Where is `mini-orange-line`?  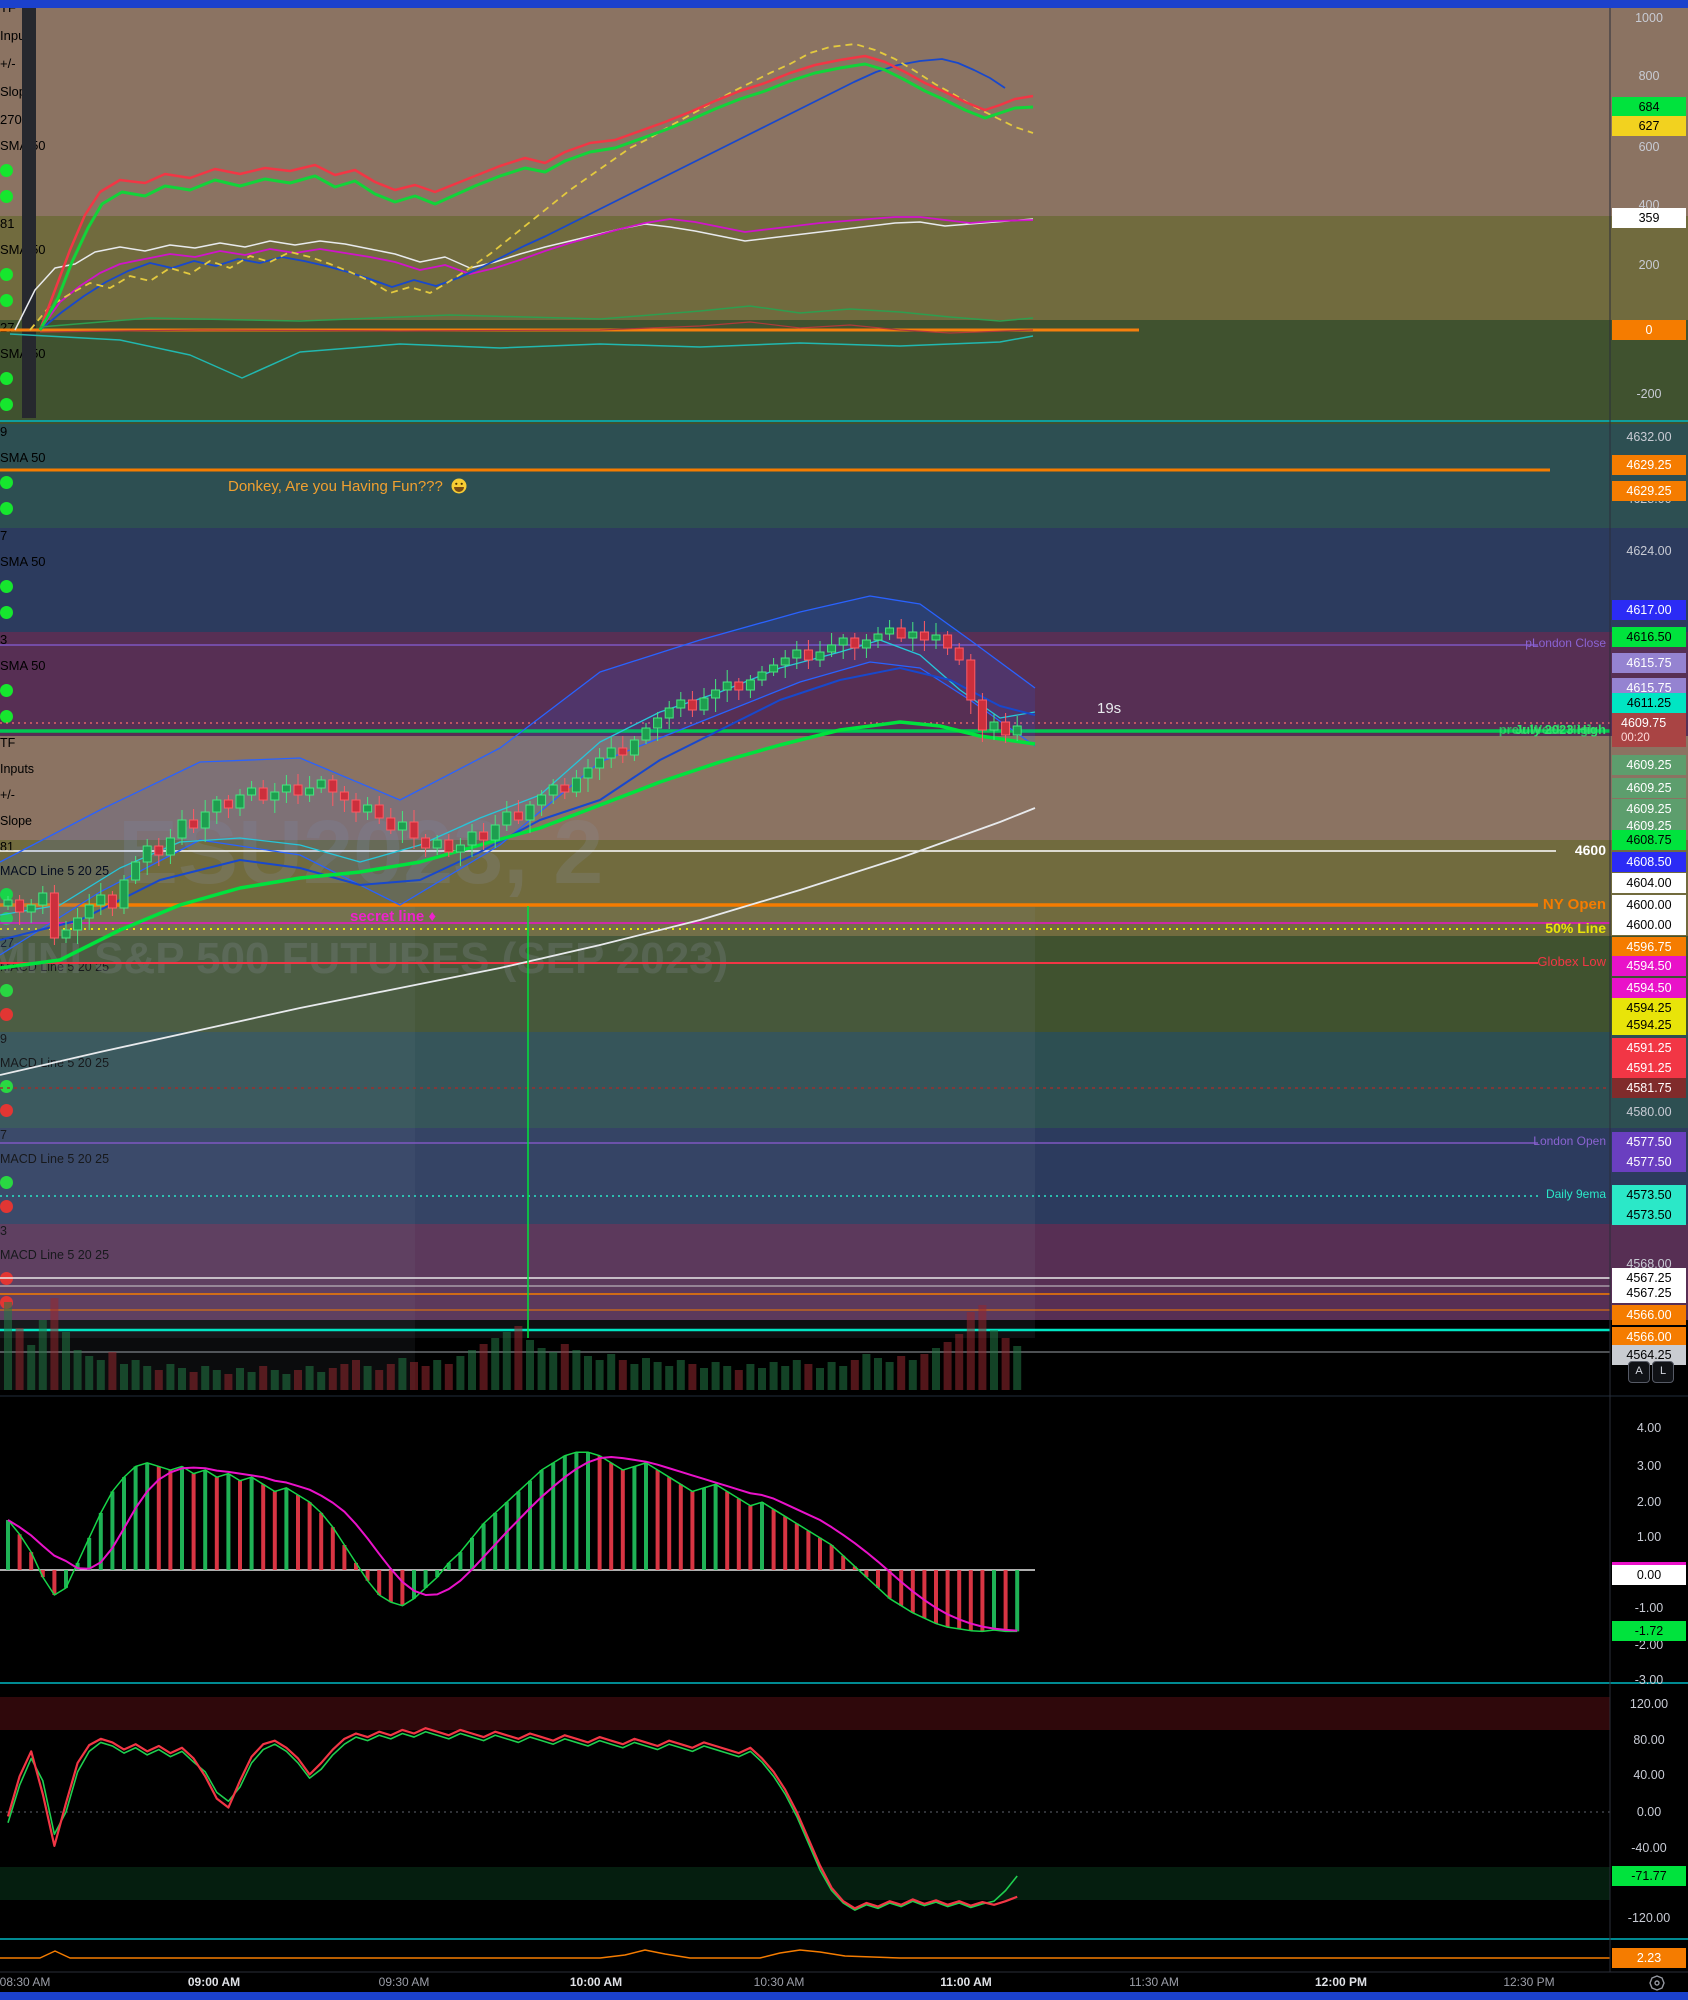
mini-orange-line is located at coordinates (805, 1954).